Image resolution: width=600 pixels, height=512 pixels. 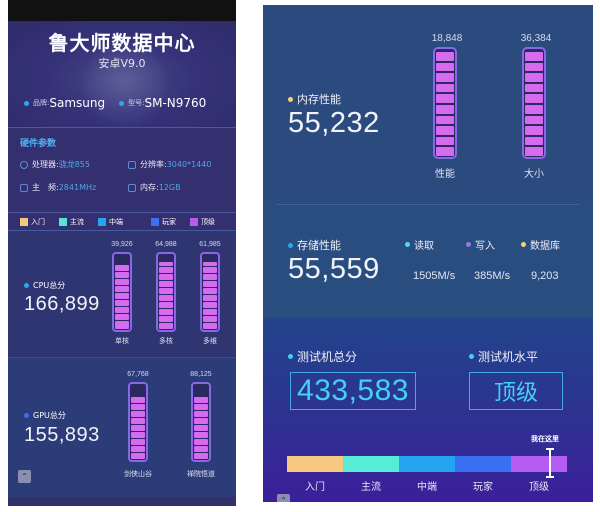 I want to click on hw-label: 分辨率:, so click(x=153, y=164).